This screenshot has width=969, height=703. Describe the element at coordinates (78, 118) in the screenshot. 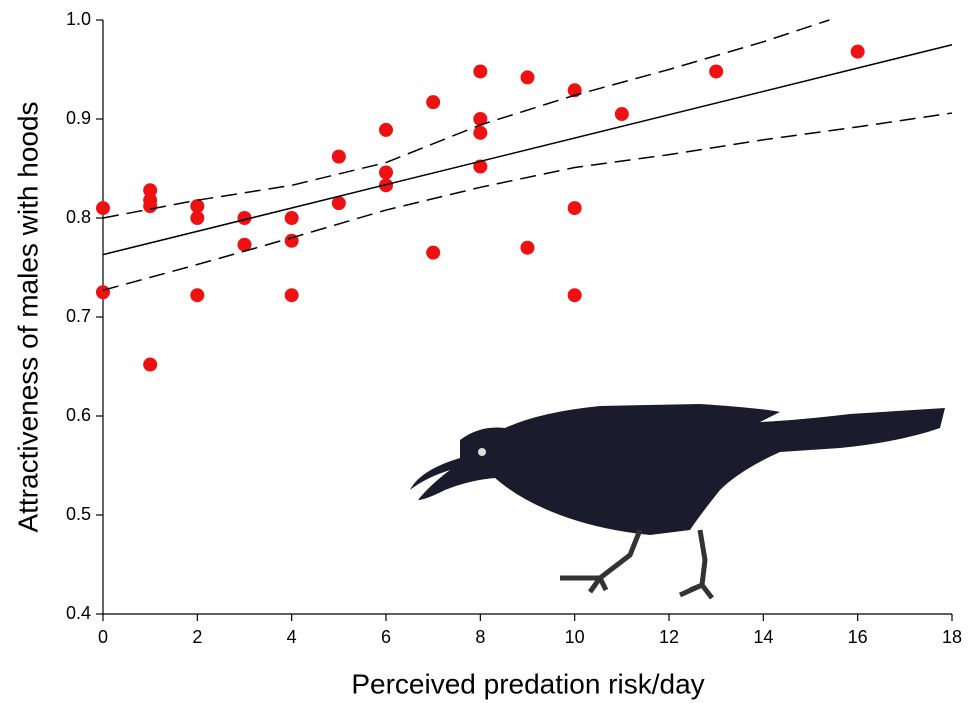

I see `y-tick-label: 0.9` at that location.